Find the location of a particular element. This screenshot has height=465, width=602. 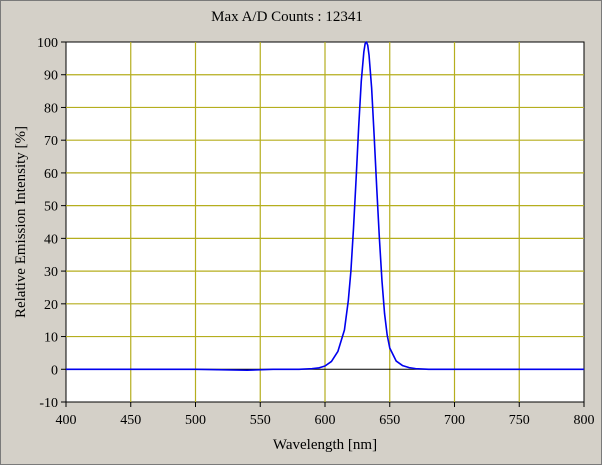

x-tick-label: 500 is located at coordinates (195, 420).